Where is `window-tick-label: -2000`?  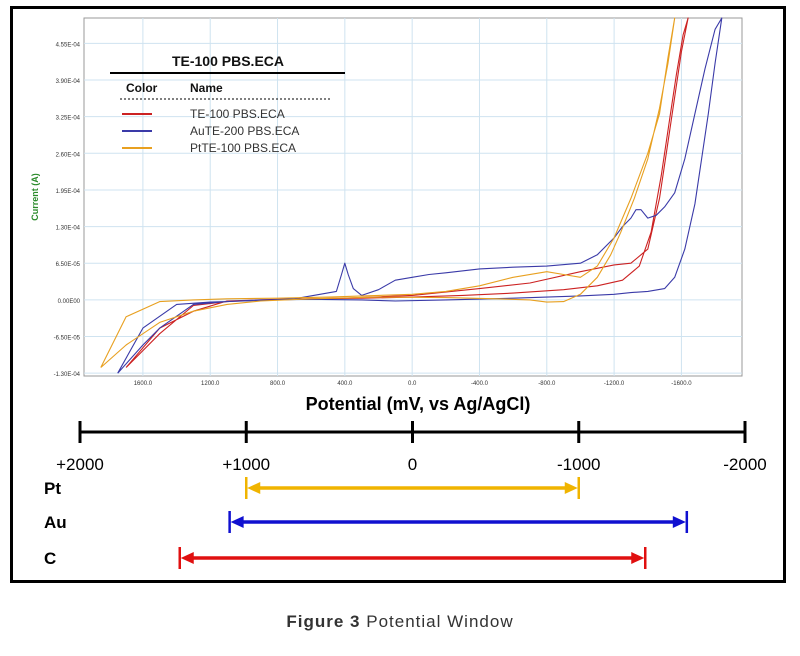 window-tick-label: -2000 is located at coordinates (744, 464).